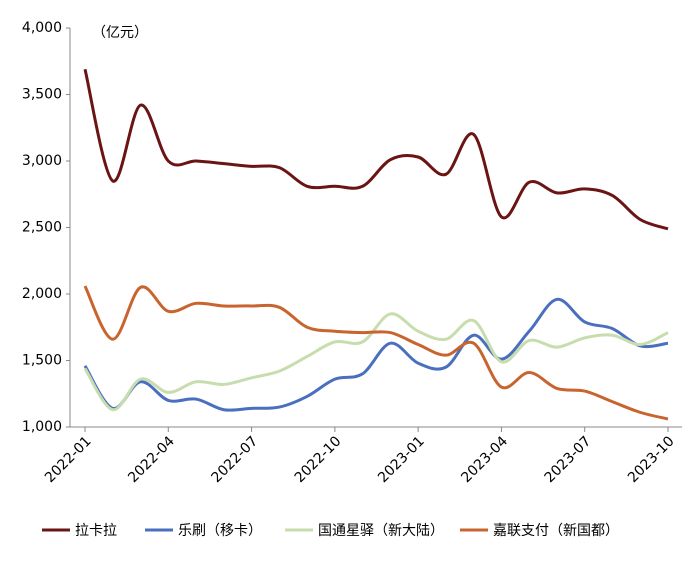 This screenshot has width=700, height=564. Describe the element at coordinates (651, 459) in the screenshot. I see `x-tick-label: 2023-10` at that location.